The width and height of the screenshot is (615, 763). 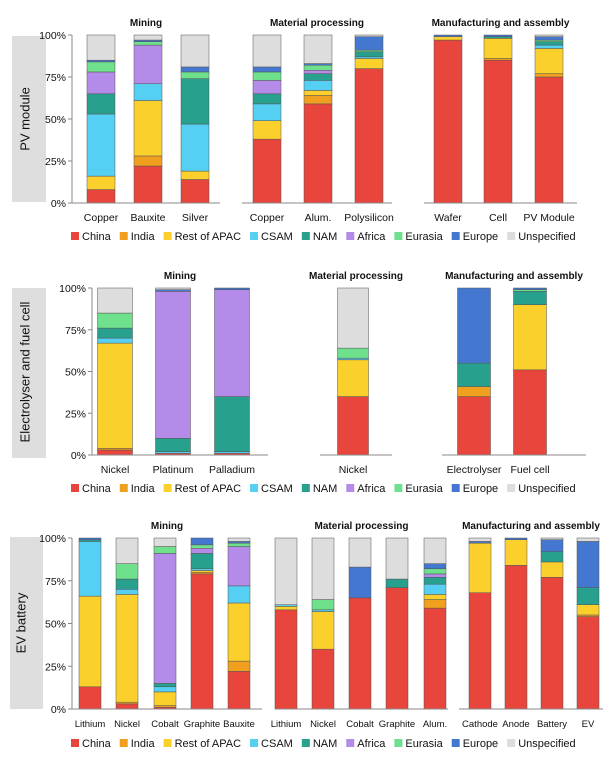 What do you see at coordinates (511, 236) in the screenshot?
I see `legend-swatch-unspecified` at bounding box center [511, 236].